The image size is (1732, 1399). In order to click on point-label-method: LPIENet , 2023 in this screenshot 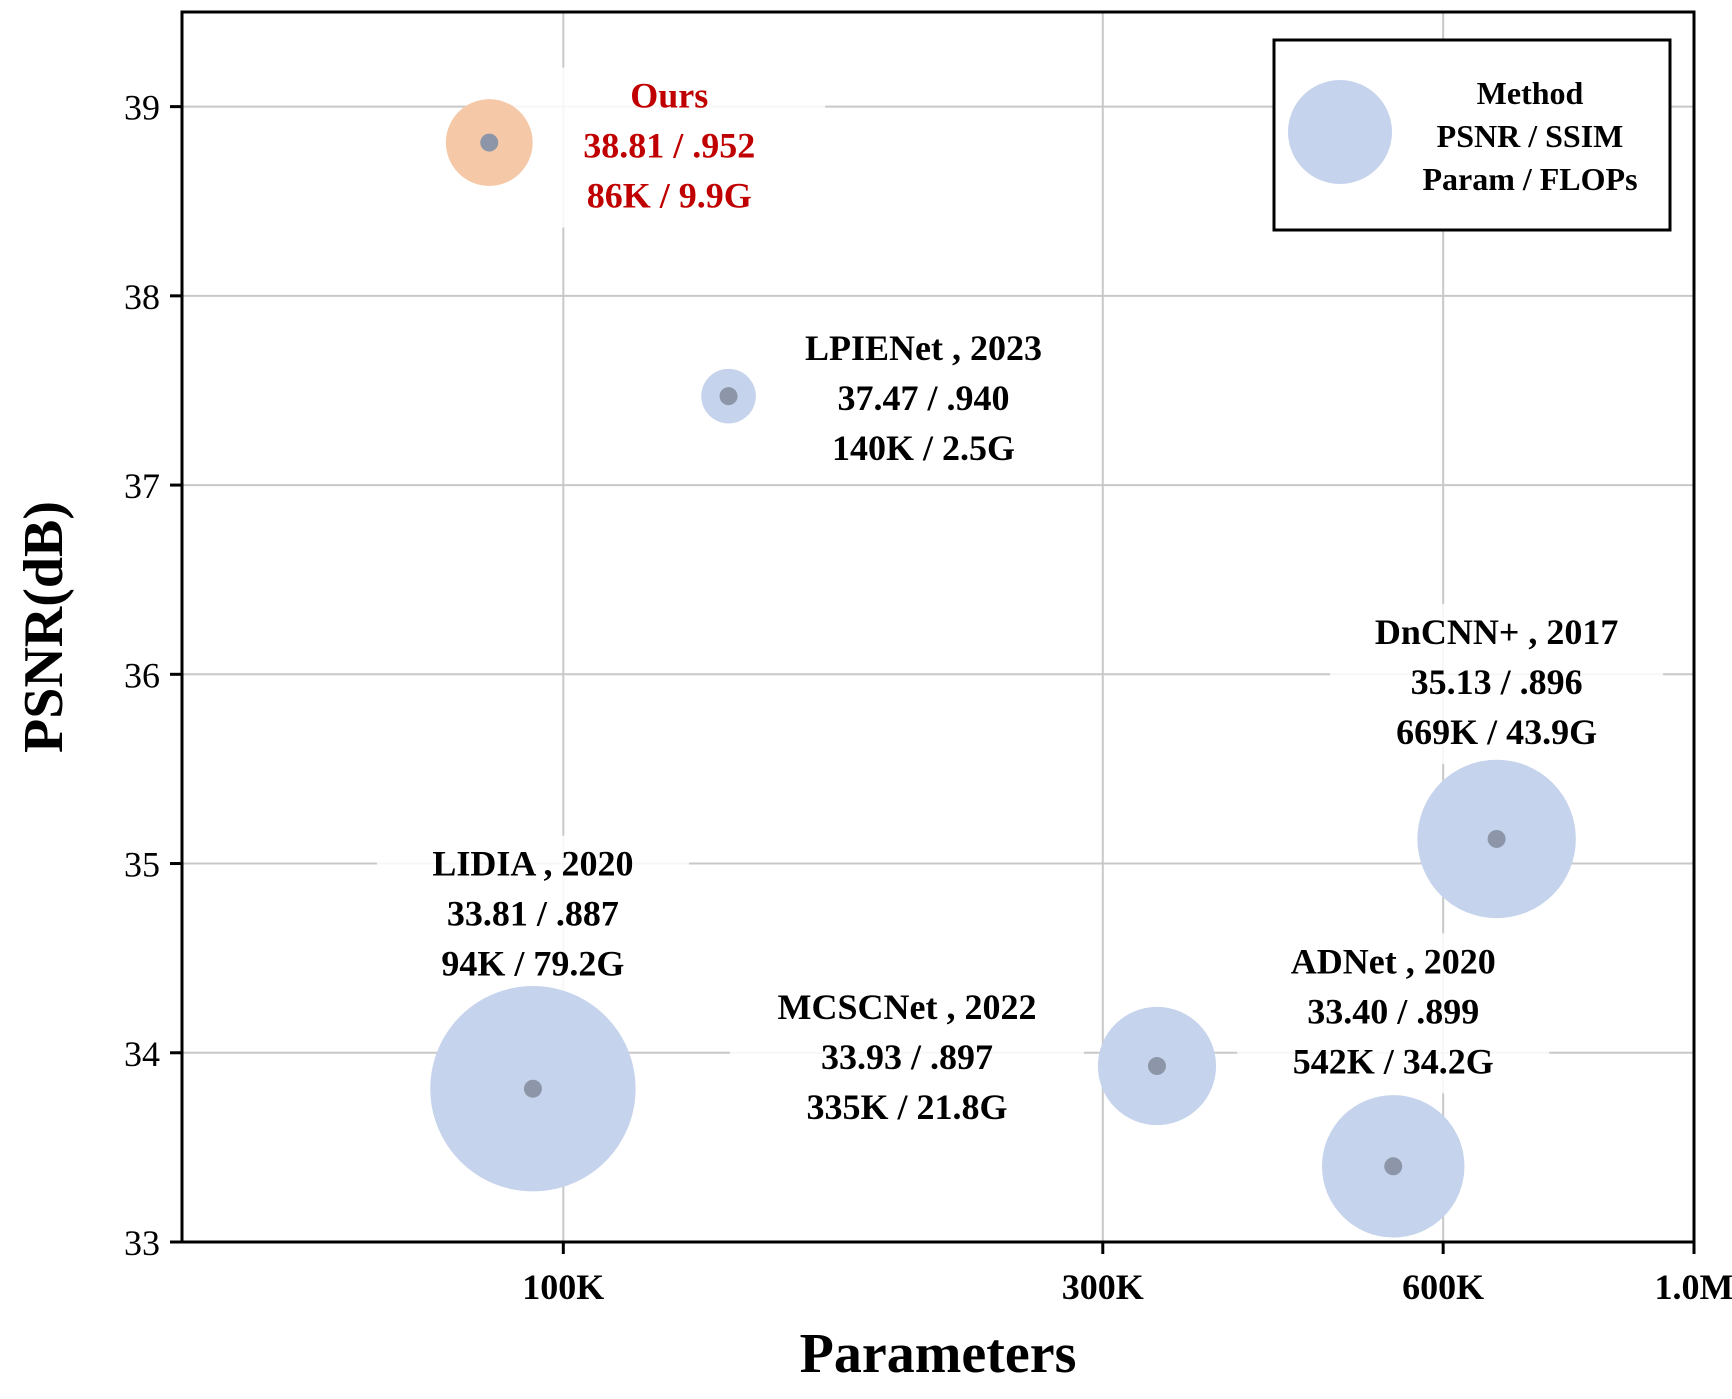, I will do `click(923, 348)`.